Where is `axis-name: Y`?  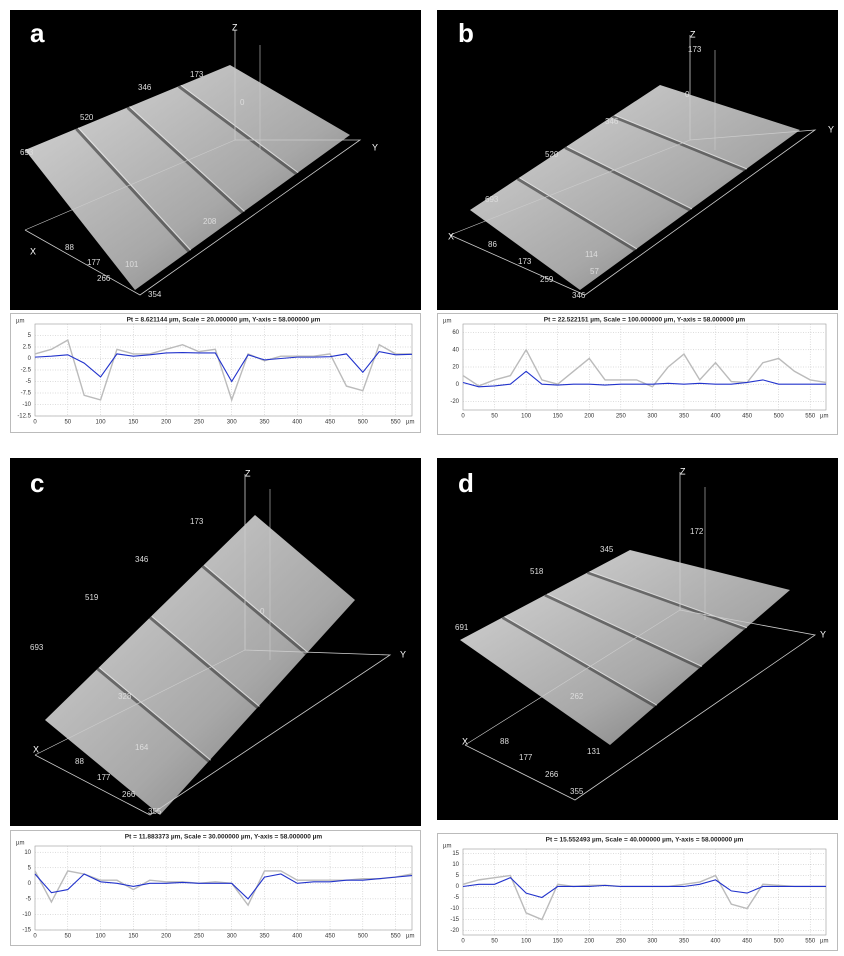 axis-name: Y is located at coordinates (403, 654).